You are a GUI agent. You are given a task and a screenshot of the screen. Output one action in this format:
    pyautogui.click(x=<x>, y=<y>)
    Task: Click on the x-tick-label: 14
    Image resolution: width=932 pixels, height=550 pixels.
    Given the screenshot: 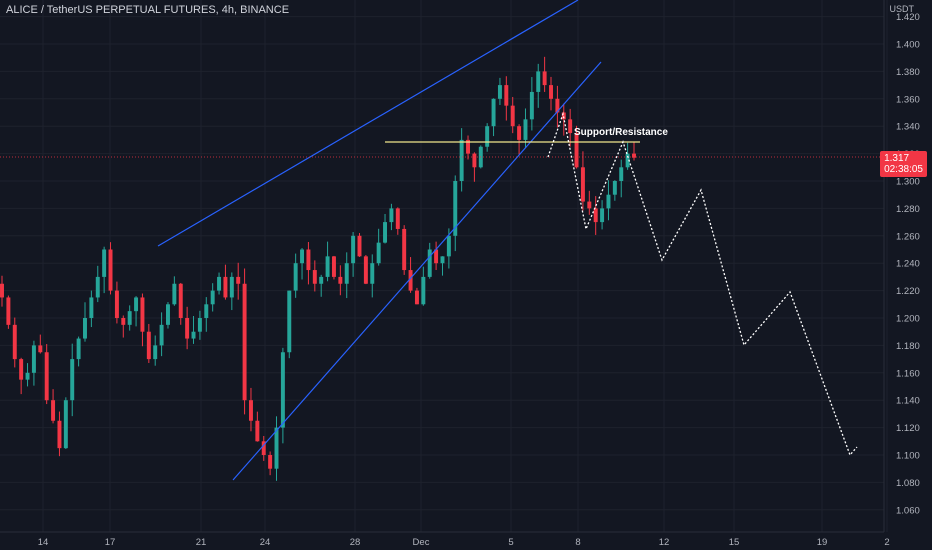 What is the action you would take?
    pyautogui.click(x=43, y=542)
    